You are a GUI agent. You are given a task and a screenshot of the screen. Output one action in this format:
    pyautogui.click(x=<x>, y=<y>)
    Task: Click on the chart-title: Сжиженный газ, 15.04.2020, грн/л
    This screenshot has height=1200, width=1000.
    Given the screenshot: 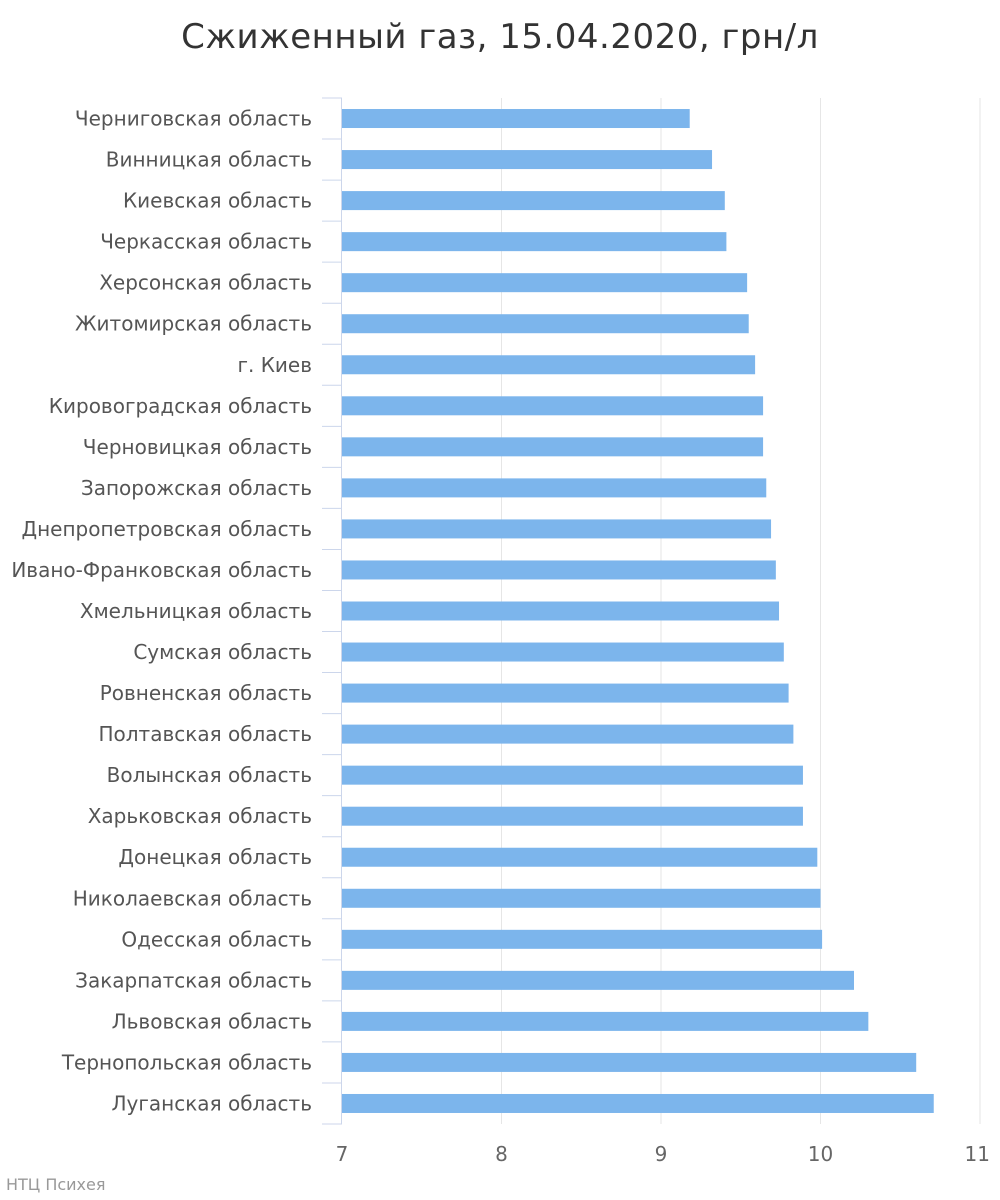 What is the action you would take?
    pyautogui.click(x=500, y=37)
    